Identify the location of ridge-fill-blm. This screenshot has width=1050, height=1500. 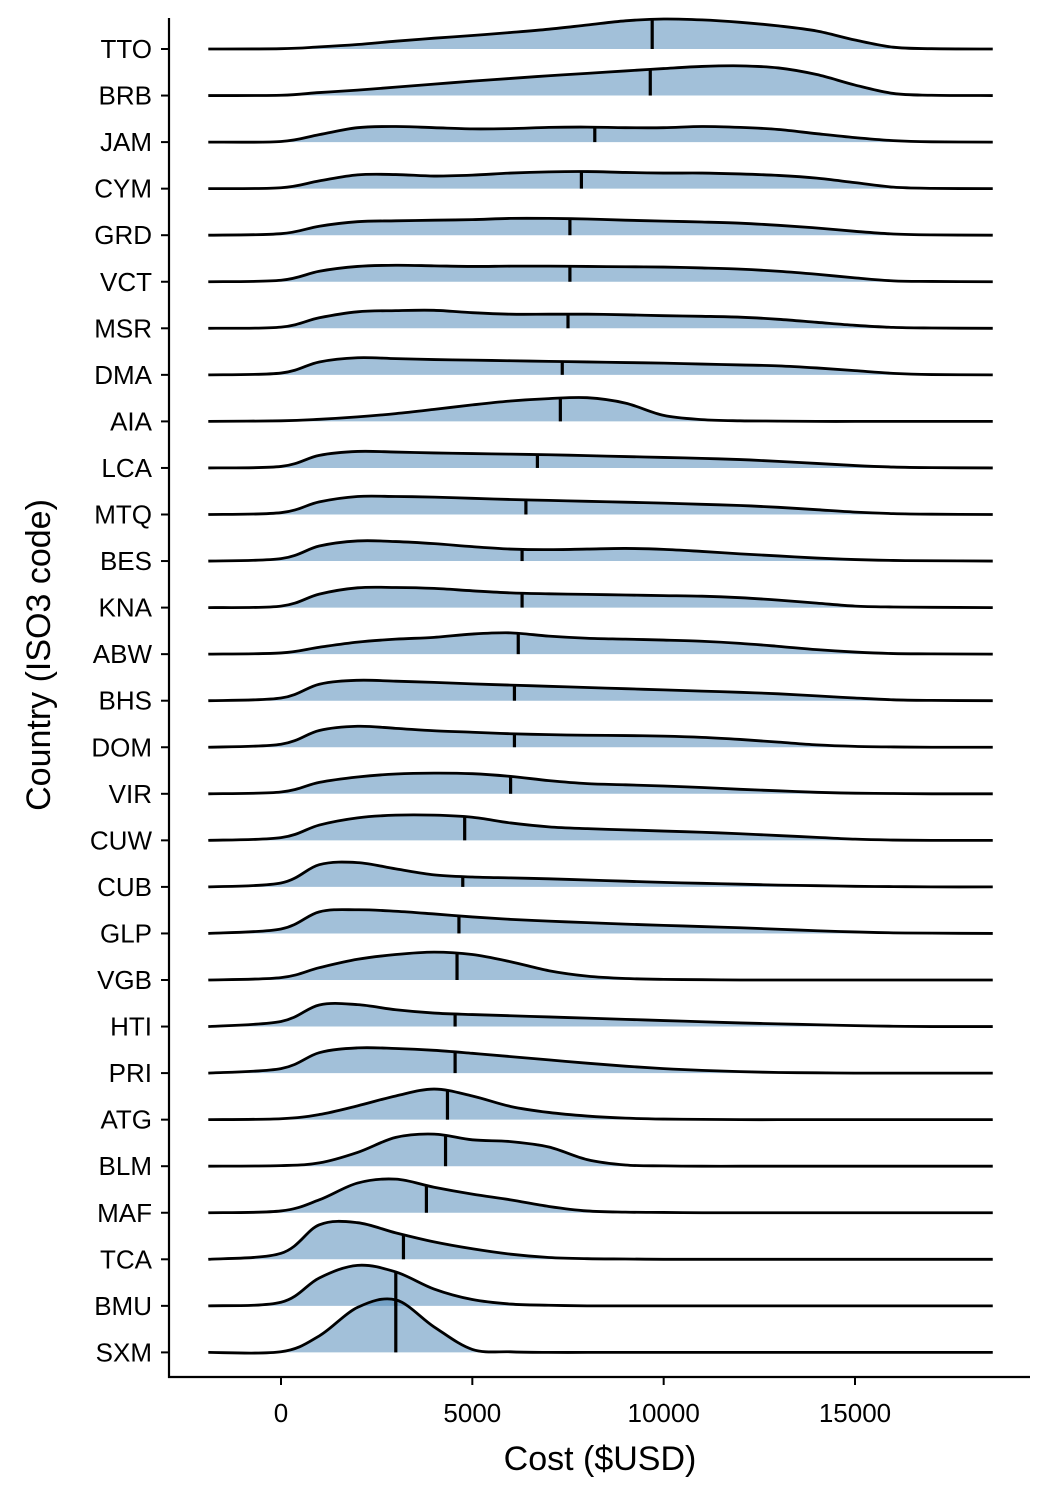
(600, 1150).